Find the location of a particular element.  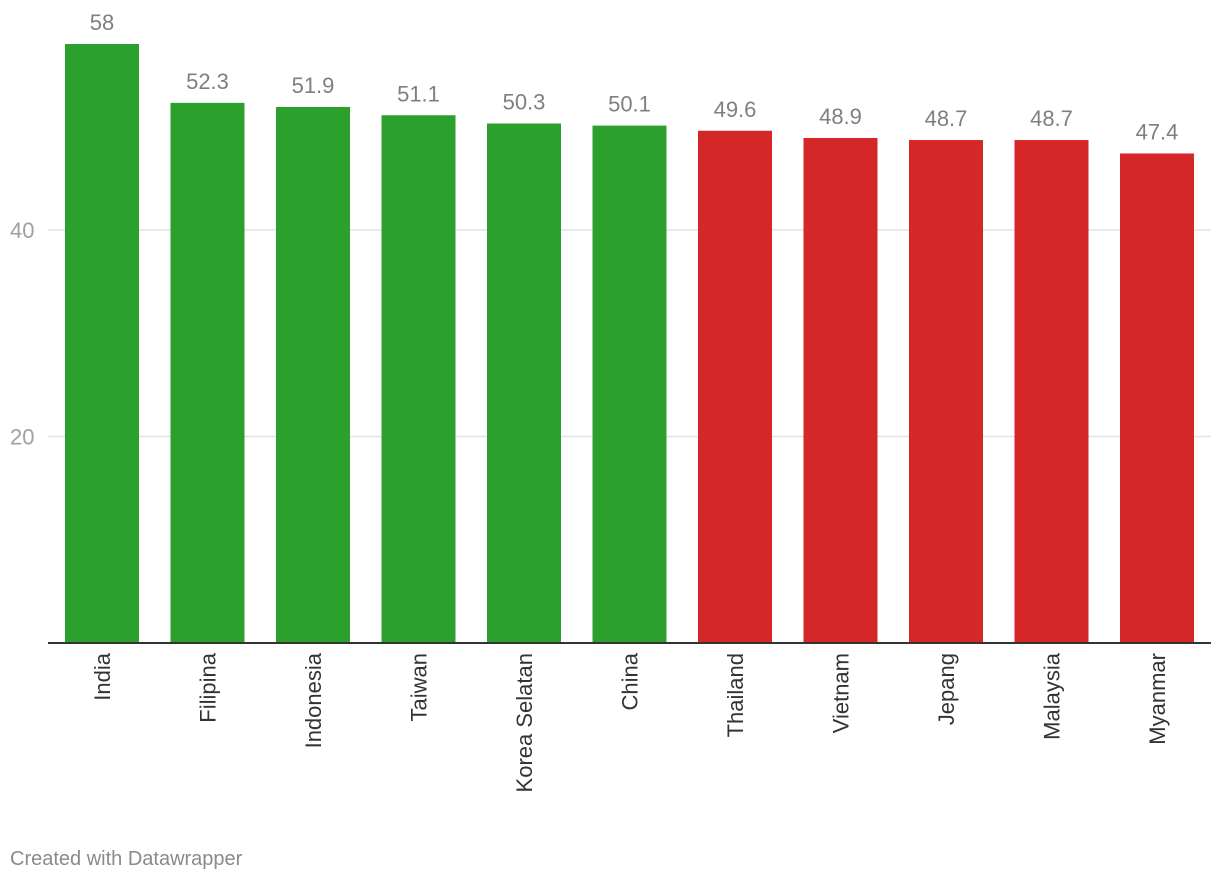

bar-filipina is located at coordinates (207, 372).